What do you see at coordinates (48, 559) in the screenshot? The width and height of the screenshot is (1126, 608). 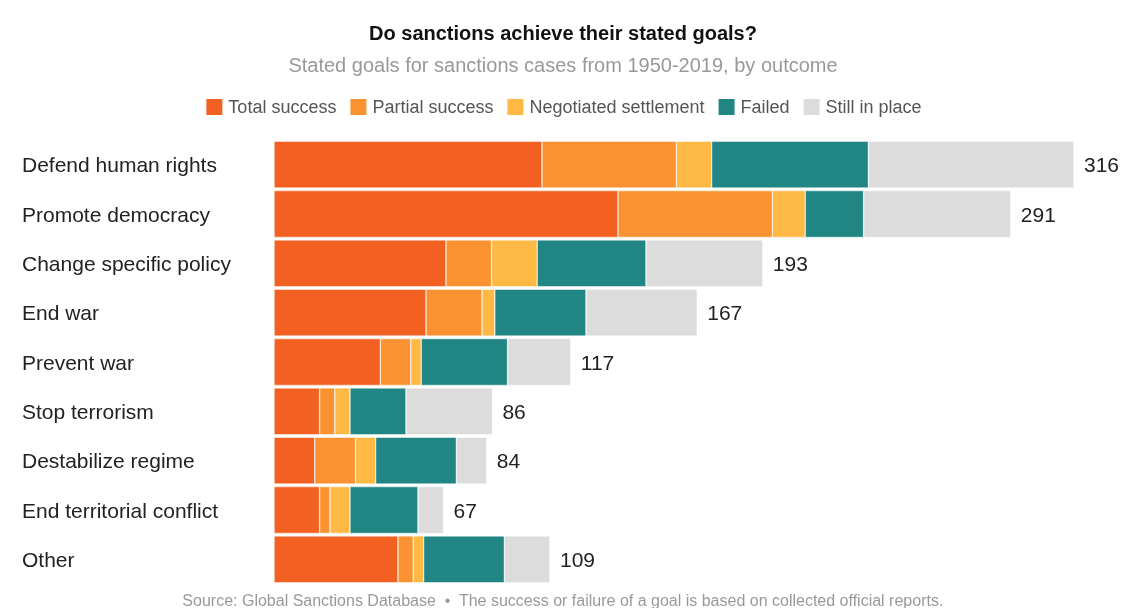 I see `y-tick-label: Other` at bounding box center [48, 559].